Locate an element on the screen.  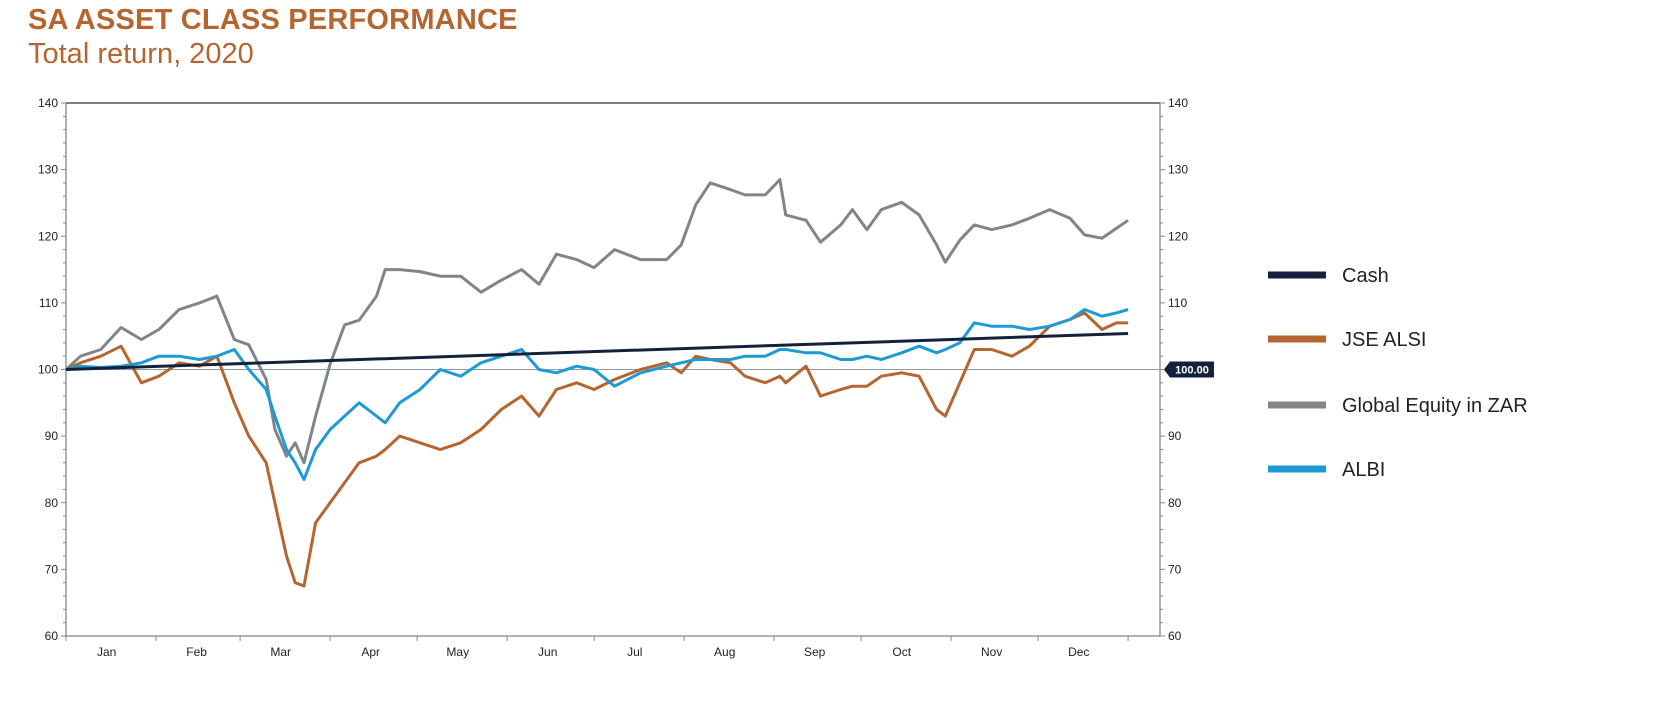
y-tick-label-right: 70 is located at coordinates (1175, 569).